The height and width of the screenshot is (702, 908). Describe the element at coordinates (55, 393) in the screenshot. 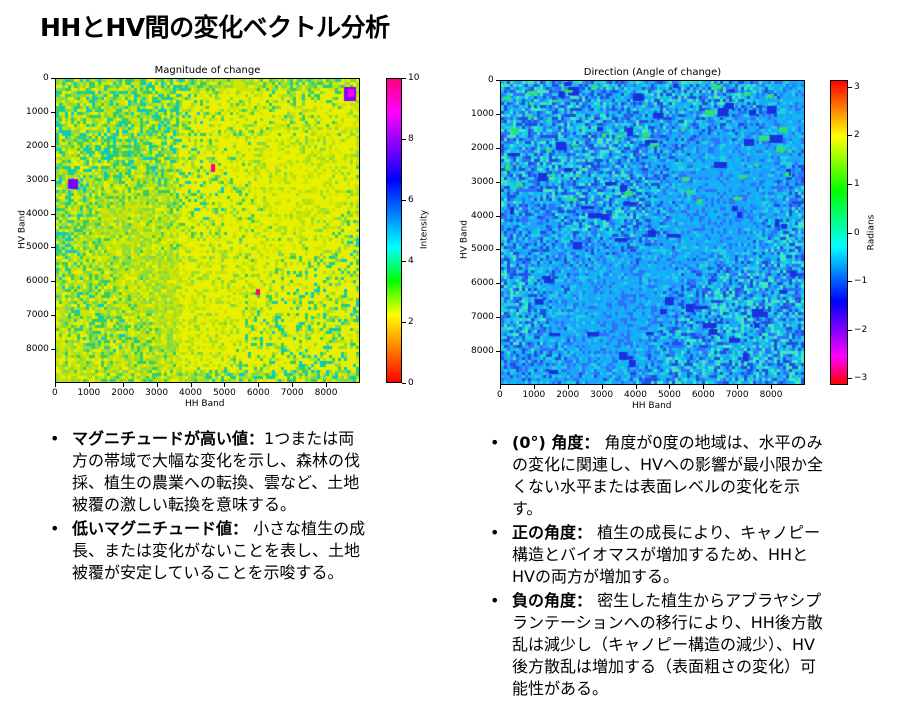

I see `x-tick-label: 0` at that location.